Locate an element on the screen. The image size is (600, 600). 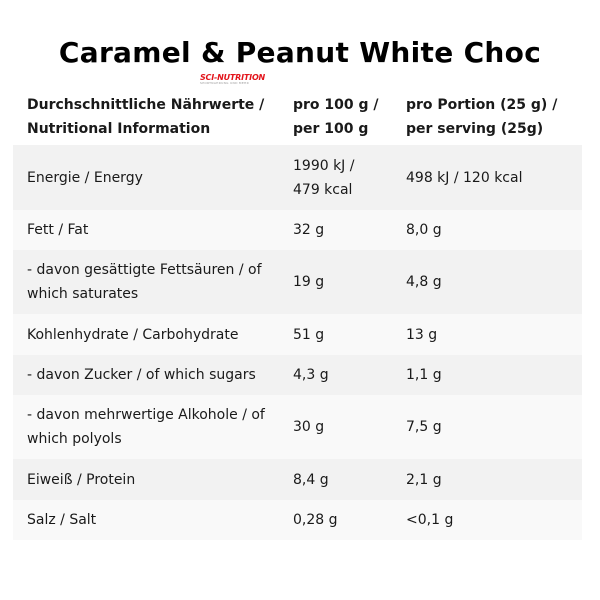
value-per-100g-text: 30 g is located at coordinates (309, 427).